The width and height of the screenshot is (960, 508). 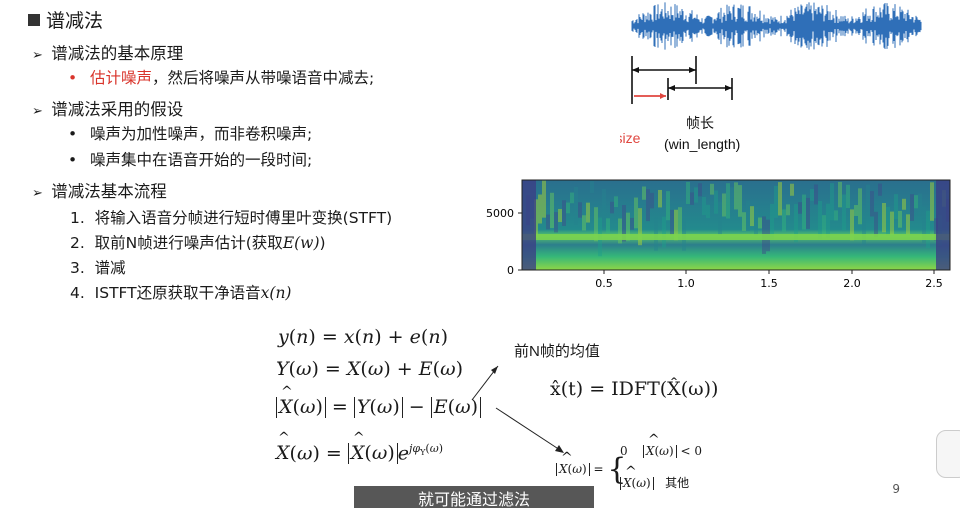 I want to click on winlen-en-label: (win_length), so click(x=702, y=144).